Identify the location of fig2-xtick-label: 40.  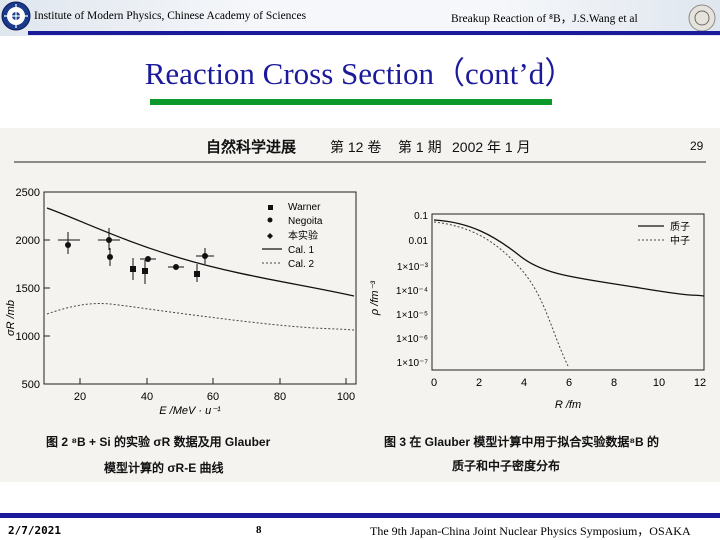
(147, 397).